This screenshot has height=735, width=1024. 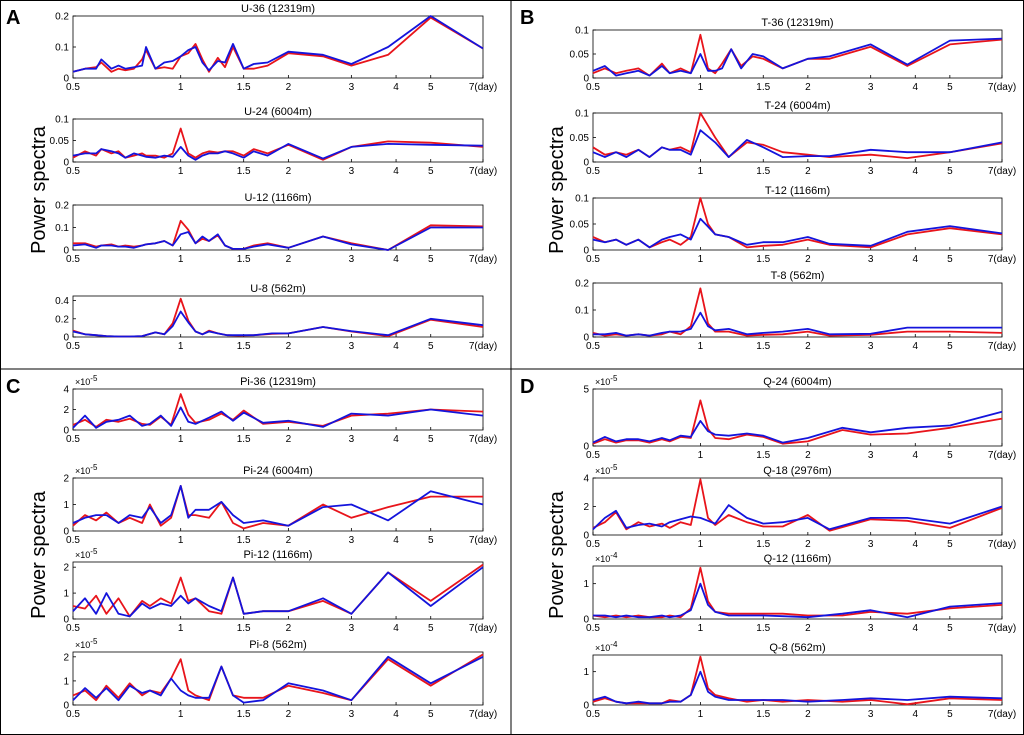 I want to click on plot-title: Pi-24 (6004m), so click(x=278, y=471).